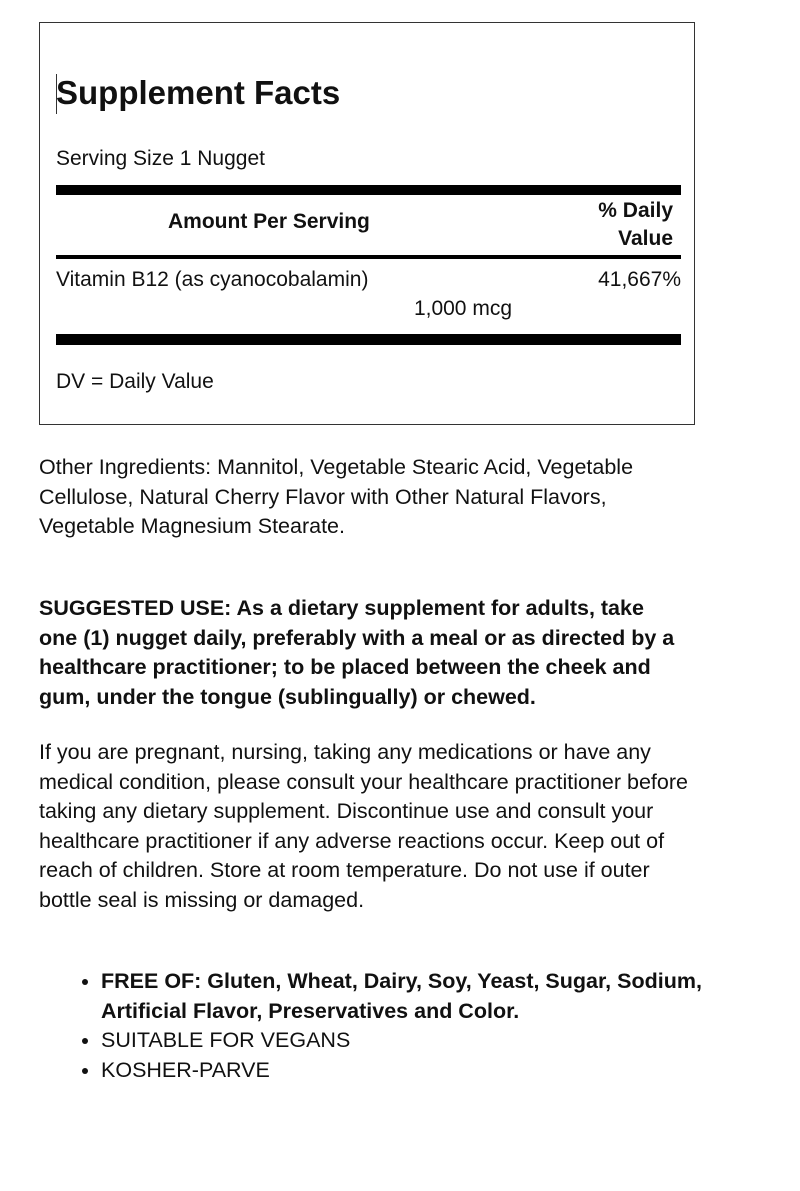  I want to click on daily-value-header: % Daily Value, so click(635, 225).